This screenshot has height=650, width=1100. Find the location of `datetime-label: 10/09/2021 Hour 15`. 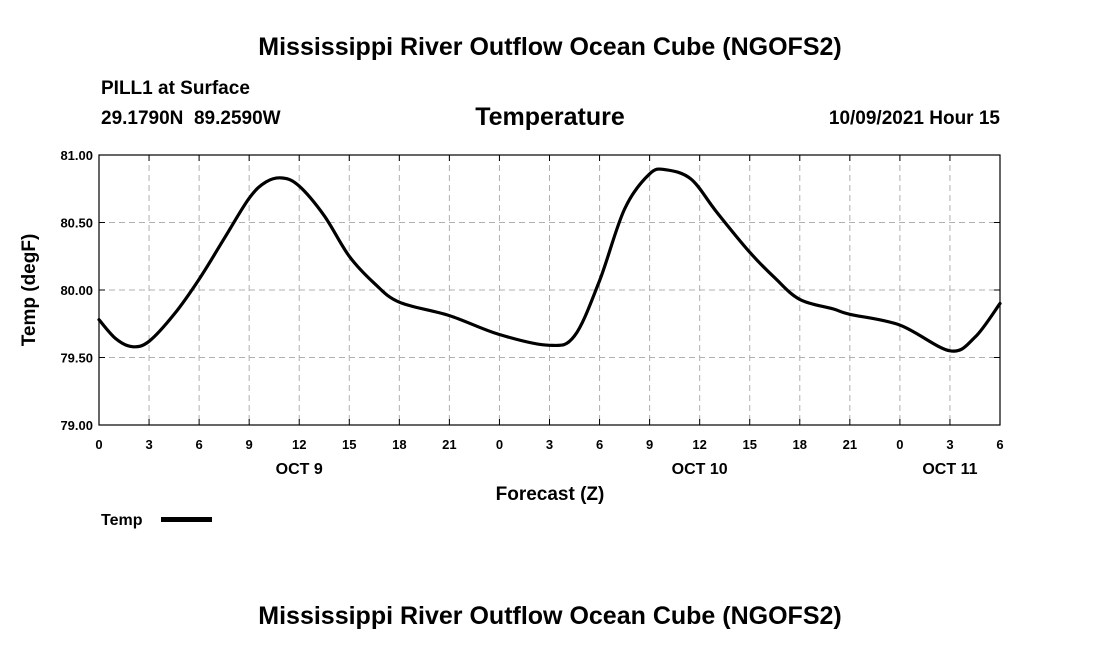

datetime-label: 10/09/2021 Hour 15 is located at coordinates (915, 118).